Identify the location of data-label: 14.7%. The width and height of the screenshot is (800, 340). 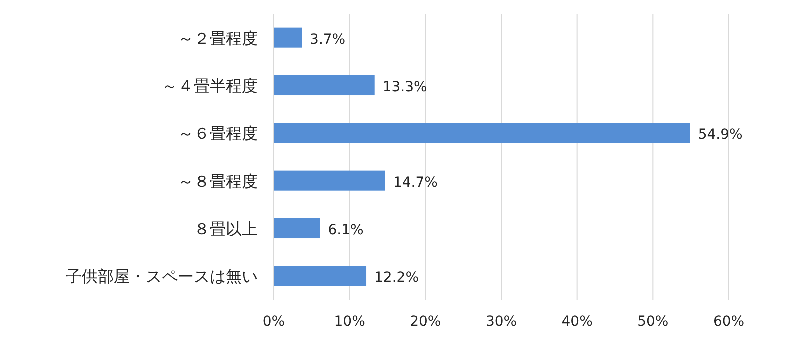
(415, 182).